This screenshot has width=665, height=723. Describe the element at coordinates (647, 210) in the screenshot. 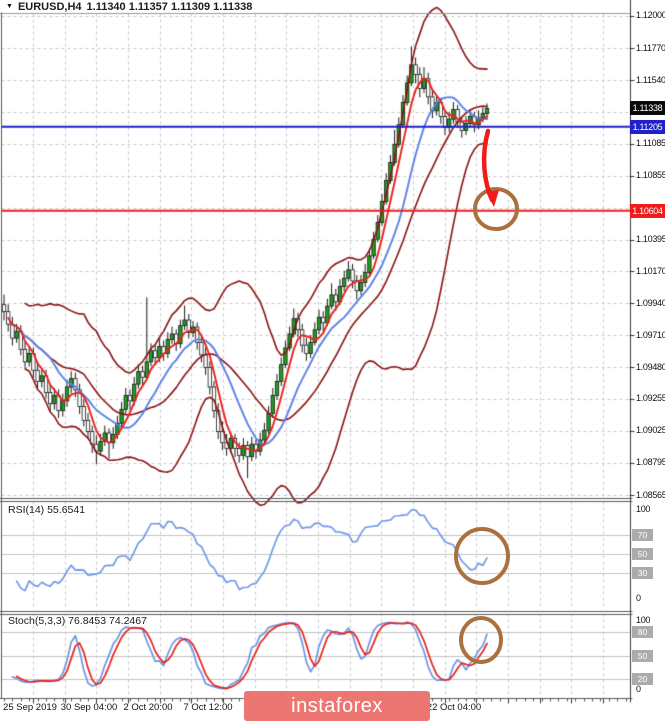

I see `support-price-label: 1.10604` at that location.